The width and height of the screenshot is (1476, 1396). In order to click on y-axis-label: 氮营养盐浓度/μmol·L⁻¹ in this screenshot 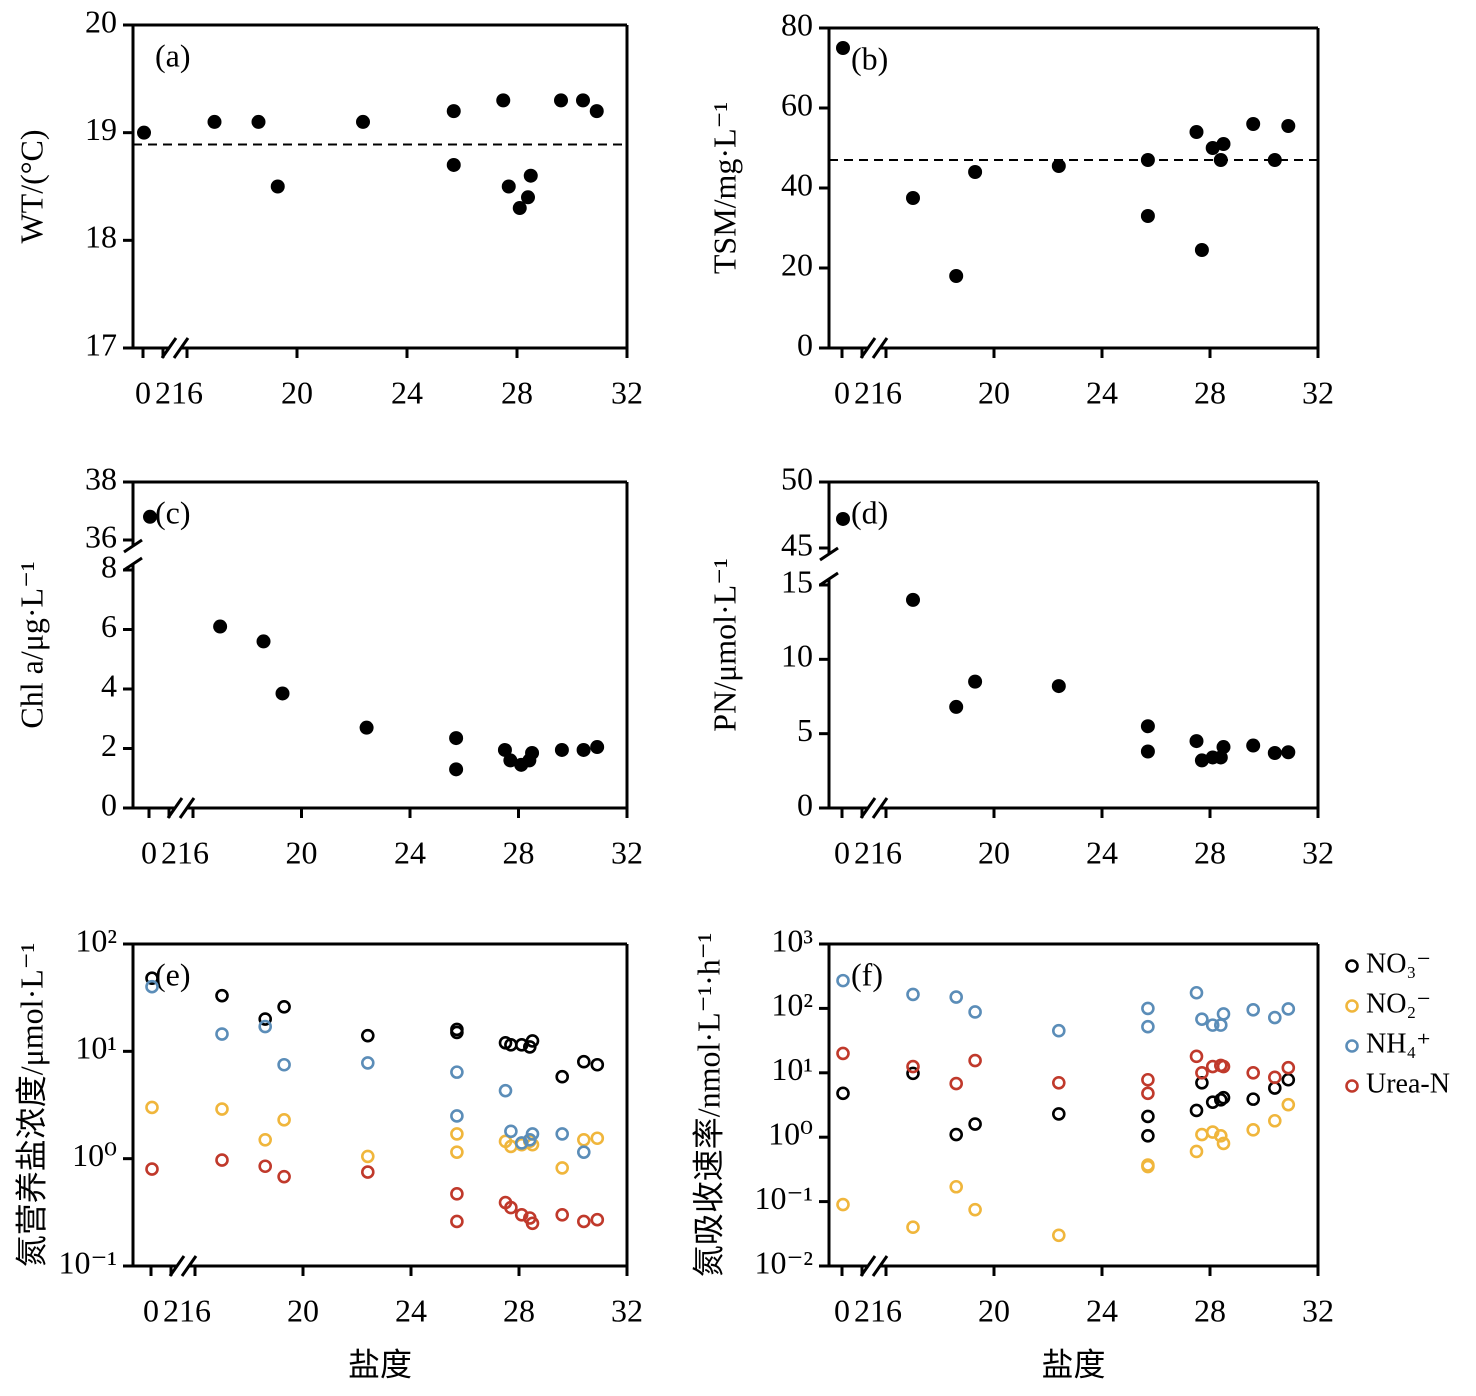, I will do `click(31, 1105)`.